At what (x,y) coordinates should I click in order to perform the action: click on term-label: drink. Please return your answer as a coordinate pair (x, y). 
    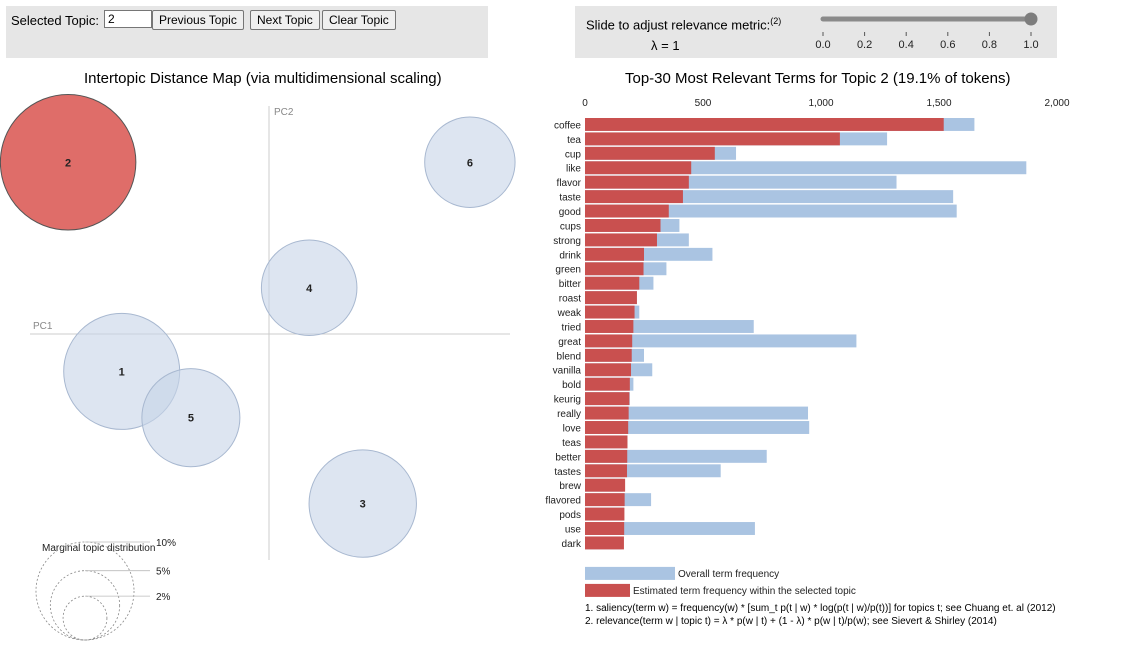
    Looking at the image, I should click on (570, 255).